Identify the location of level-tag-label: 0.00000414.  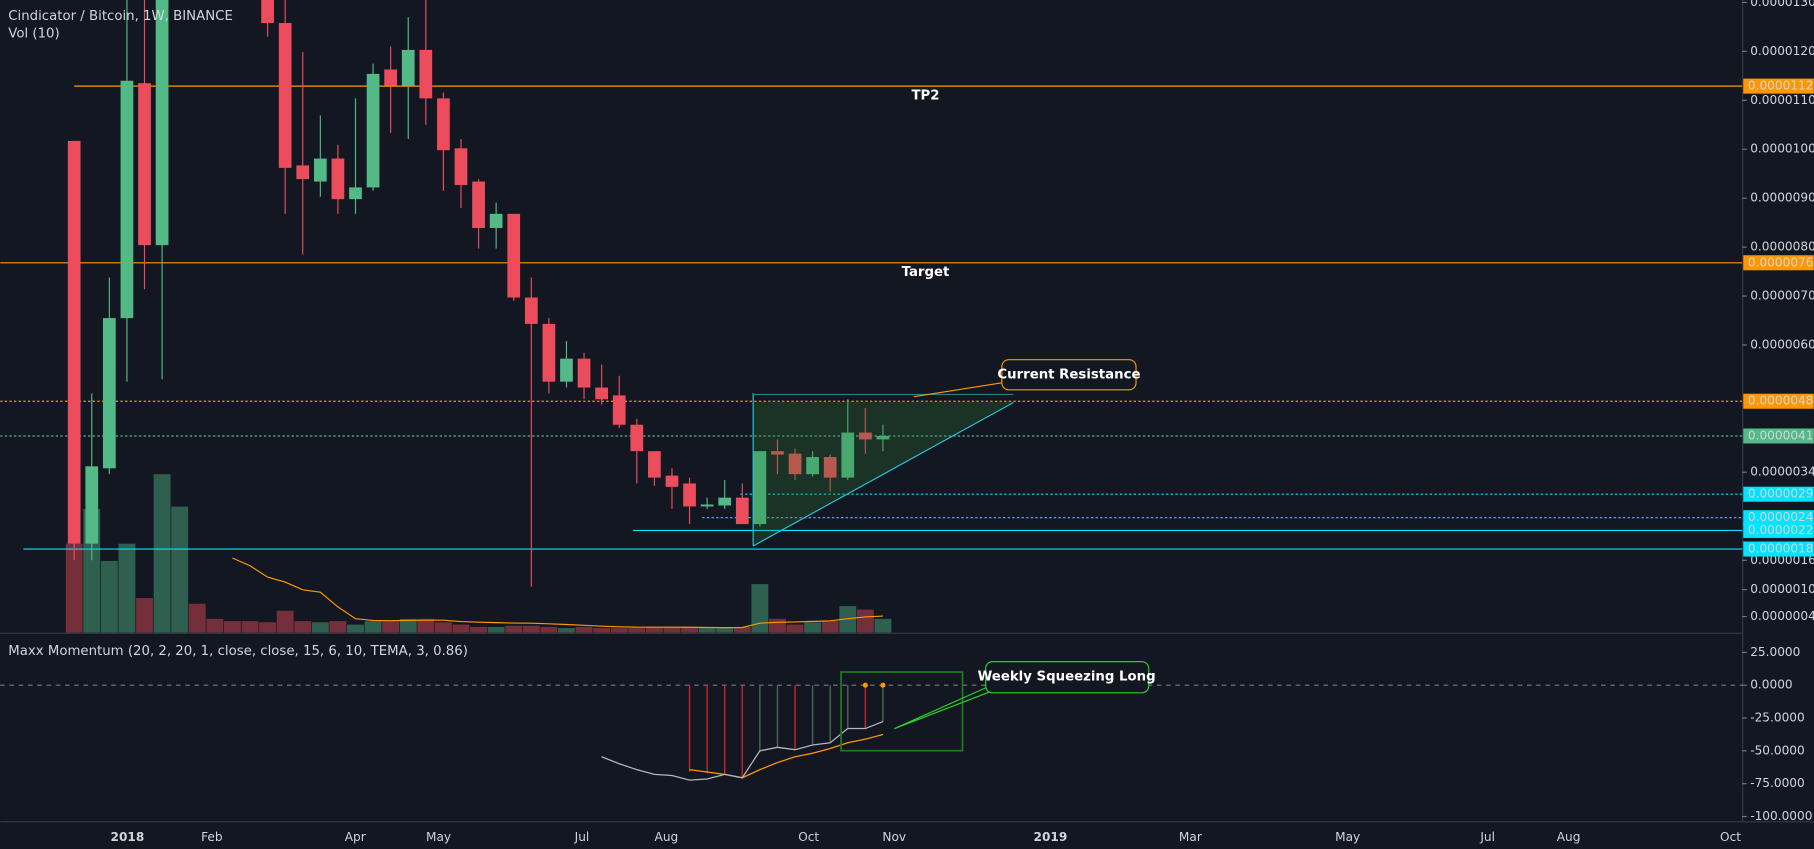
(1781, 435).